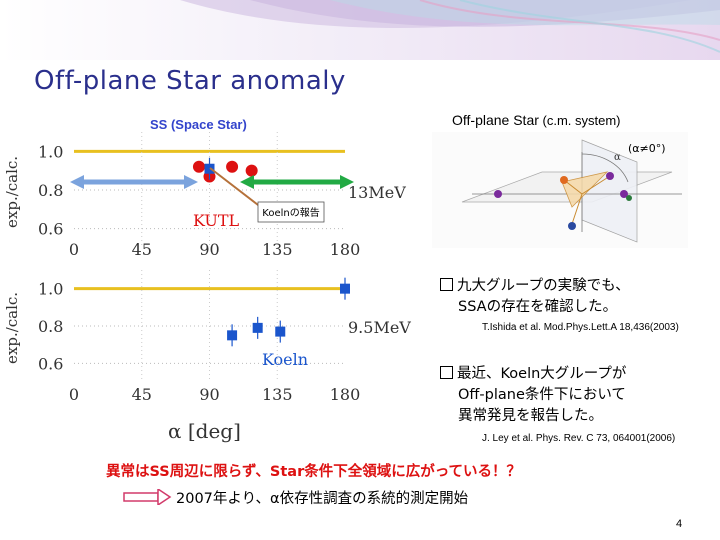 The width and height of the screenshot is (720, 540). Describe the element at coordinates (285, 359) in the screenshot. I see `koeln-label: Koeln` at that location.